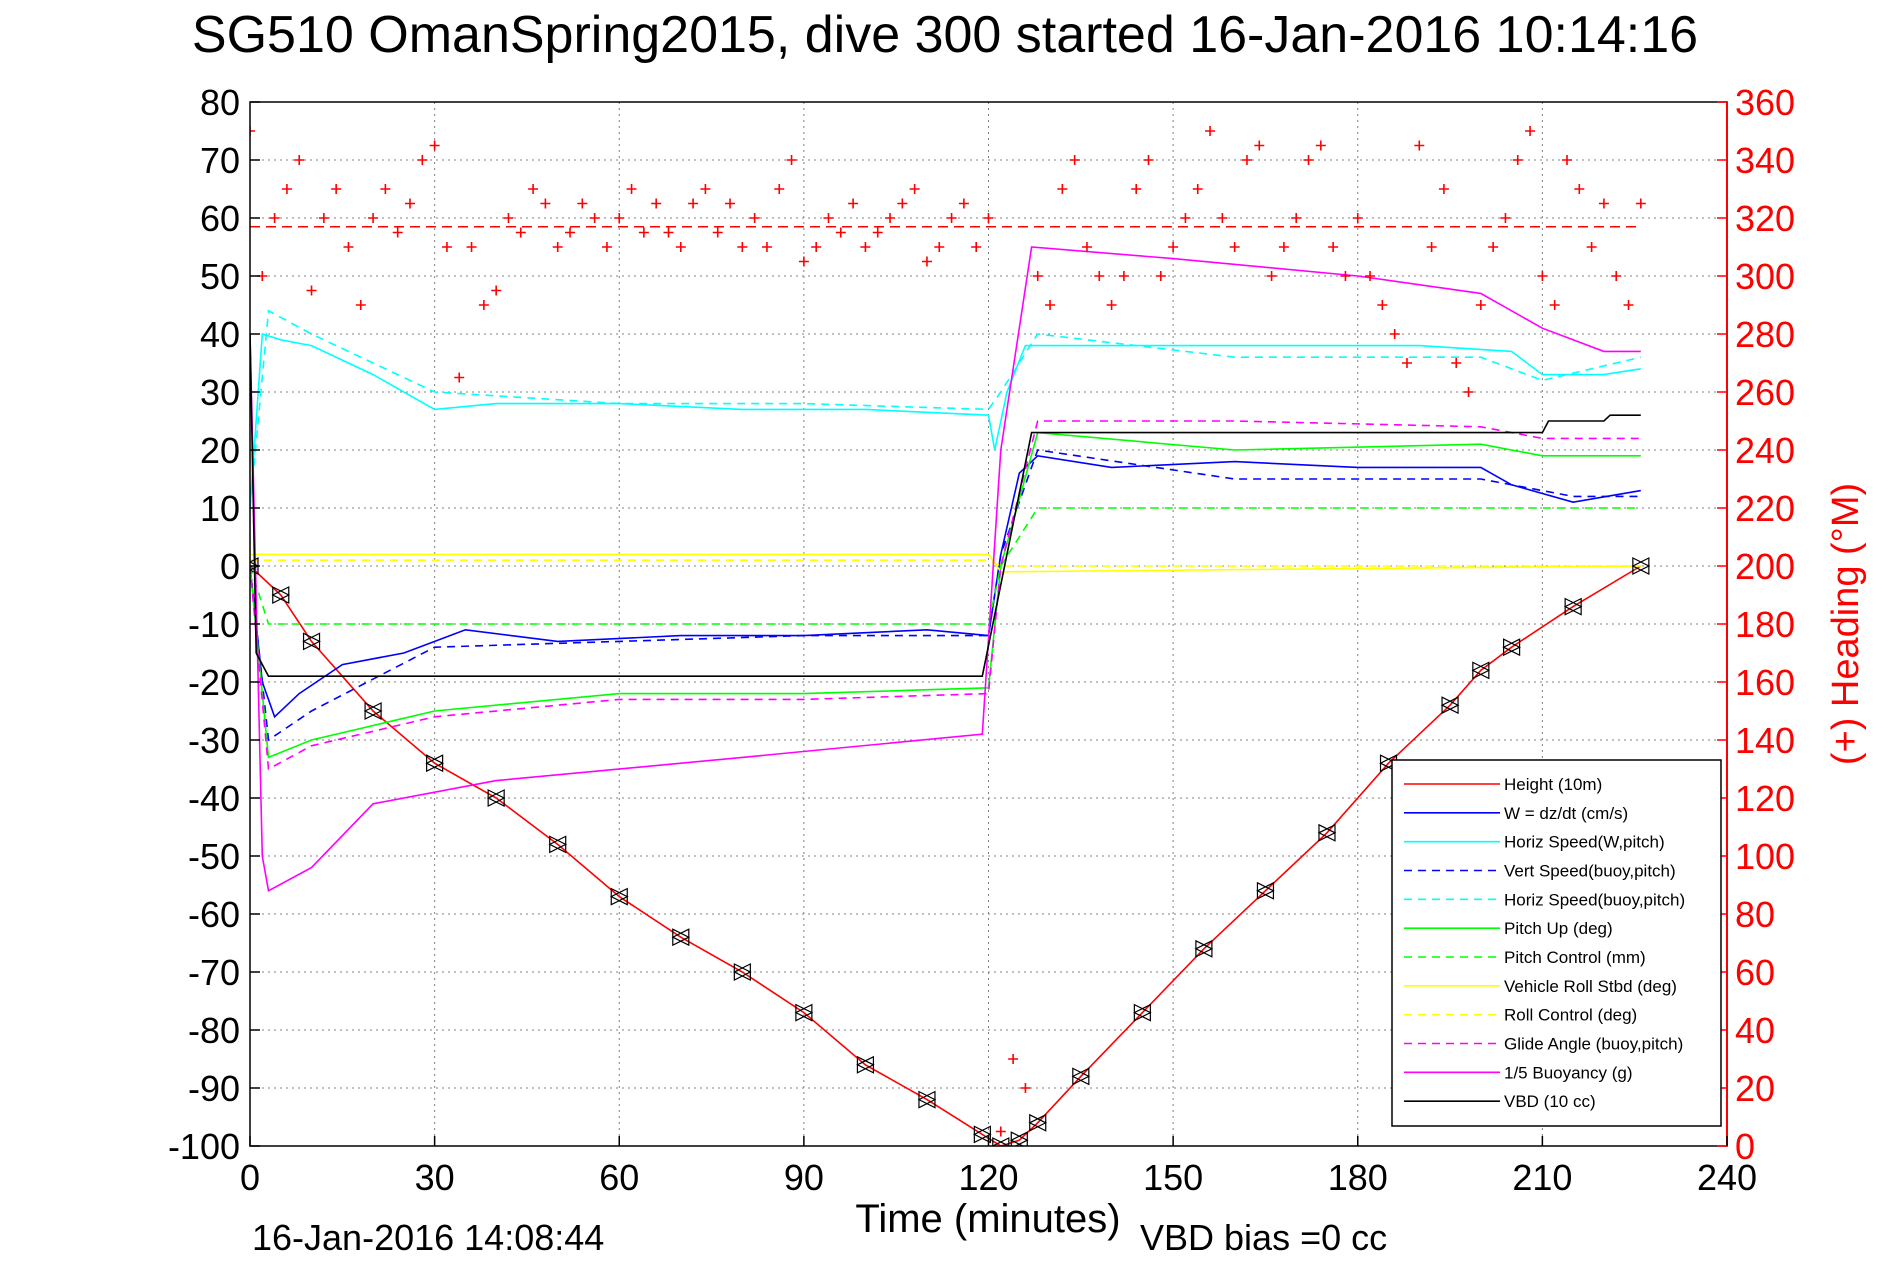  What do you see at coordinates (1765, 392) in the screenshot?
I see `y2-tick-label: 260` at bounding box center [1765, 392].